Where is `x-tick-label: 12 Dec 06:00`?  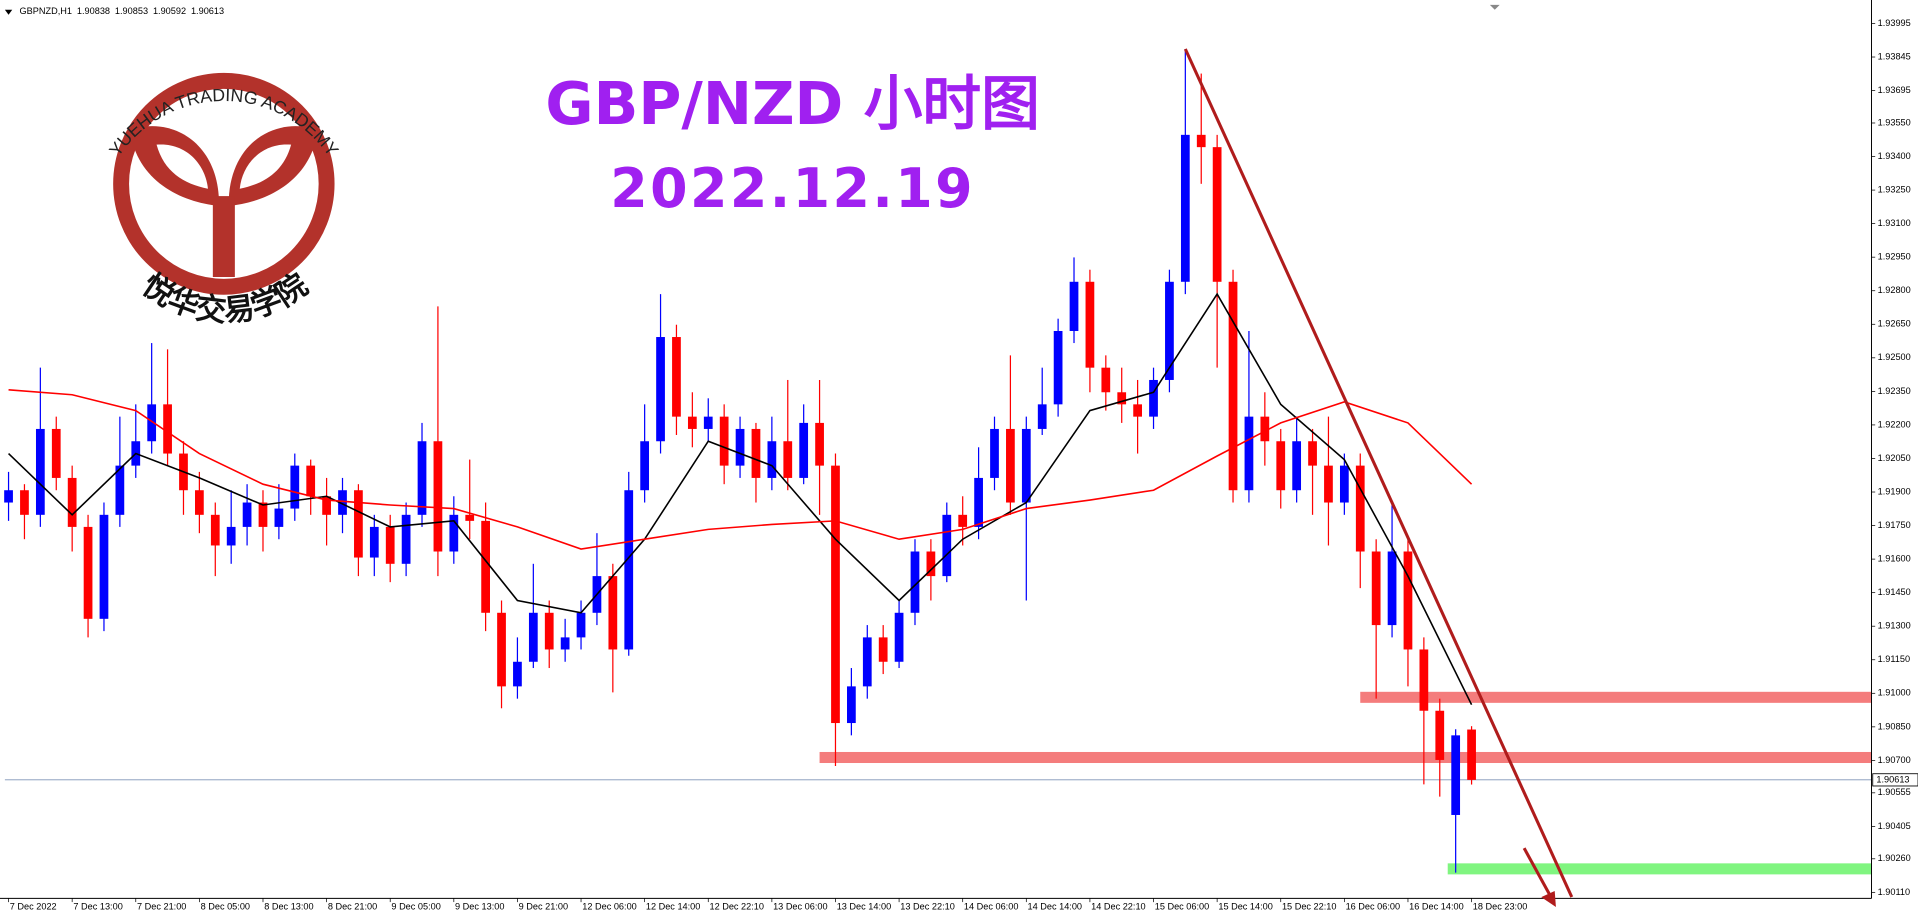
x-tick-label: 12 Dec 06:00 is located at coordinates (609, 906).